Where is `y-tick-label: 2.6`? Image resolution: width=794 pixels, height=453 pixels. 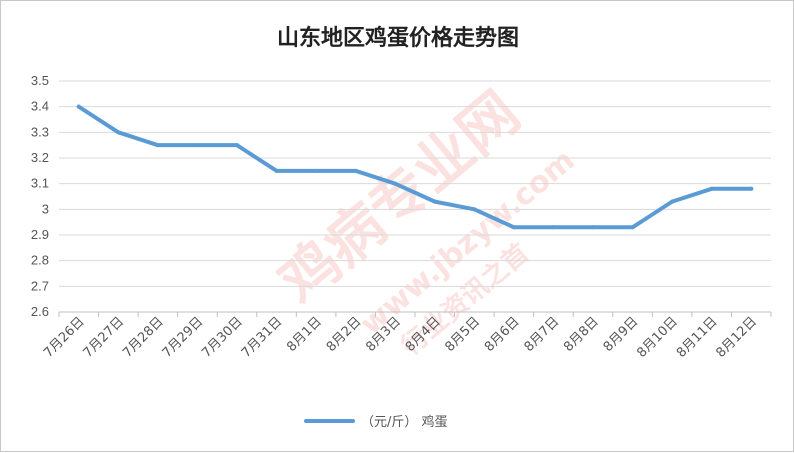 y-tick-label: 2.6 is located at coordinates (40, 311).